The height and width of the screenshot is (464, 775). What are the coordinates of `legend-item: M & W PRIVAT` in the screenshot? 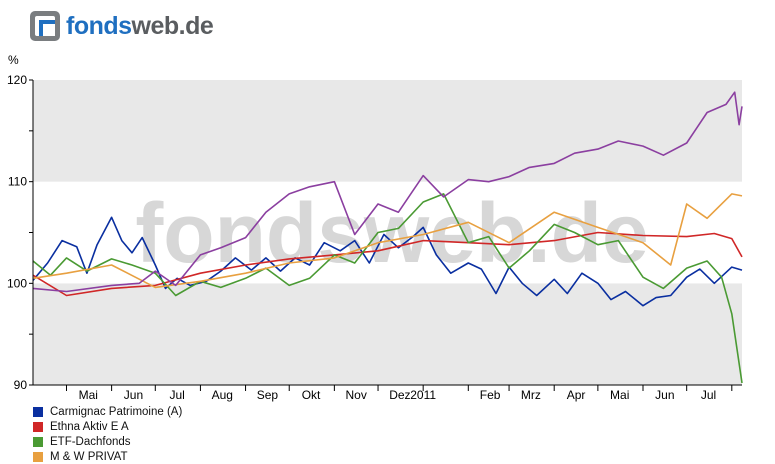 It's located at (80, 457).